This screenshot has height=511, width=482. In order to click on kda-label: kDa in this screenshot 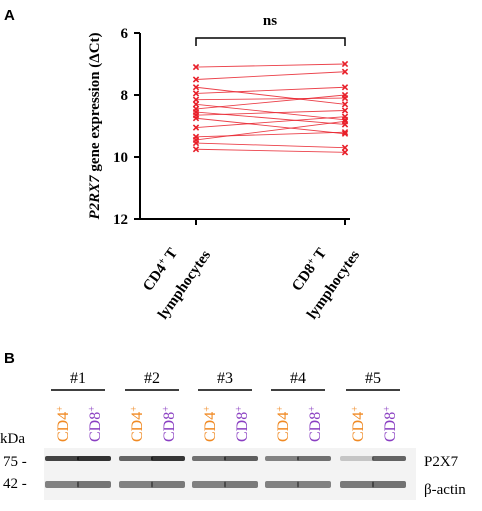, I will do `click(12, 439)`.